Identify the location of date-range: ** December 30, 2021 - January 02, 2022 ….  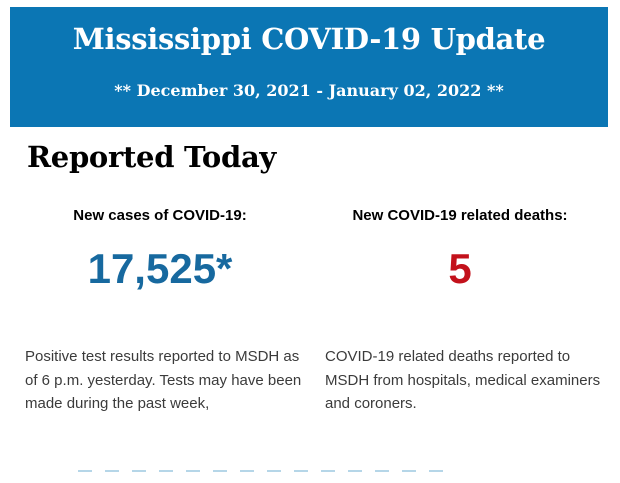
(309, 90).